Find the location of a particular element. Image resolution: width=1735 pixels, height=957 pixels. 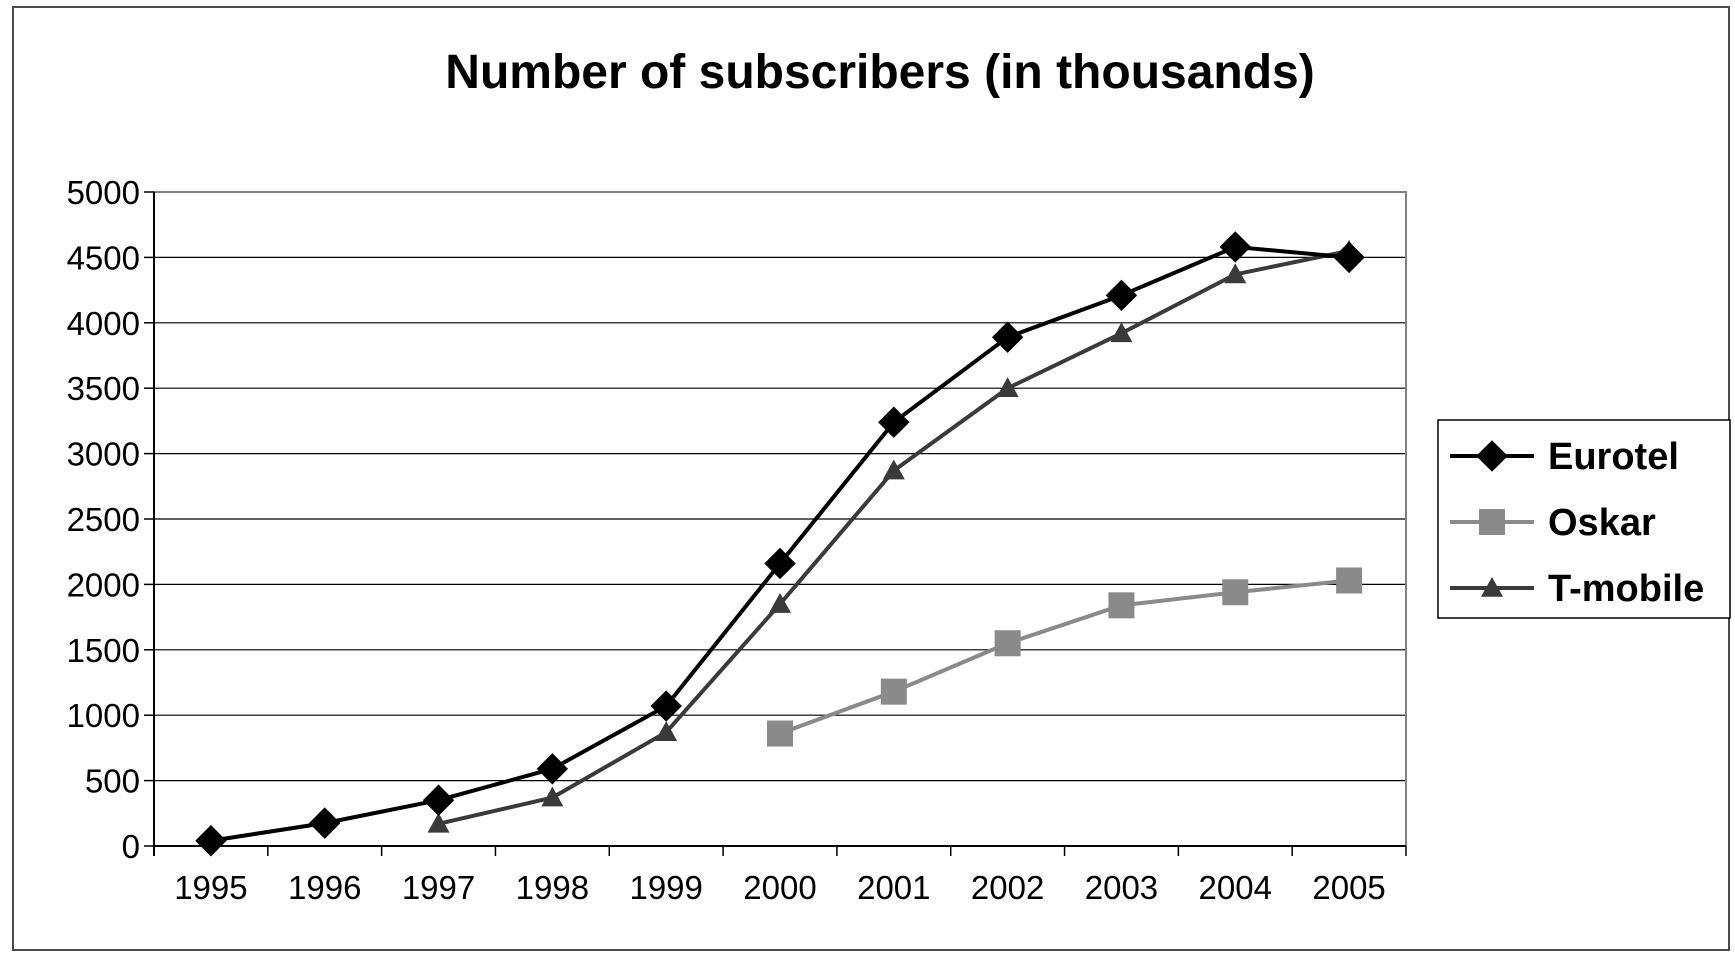

x-tick-label: 1998 is located at coordinates (552, 887).